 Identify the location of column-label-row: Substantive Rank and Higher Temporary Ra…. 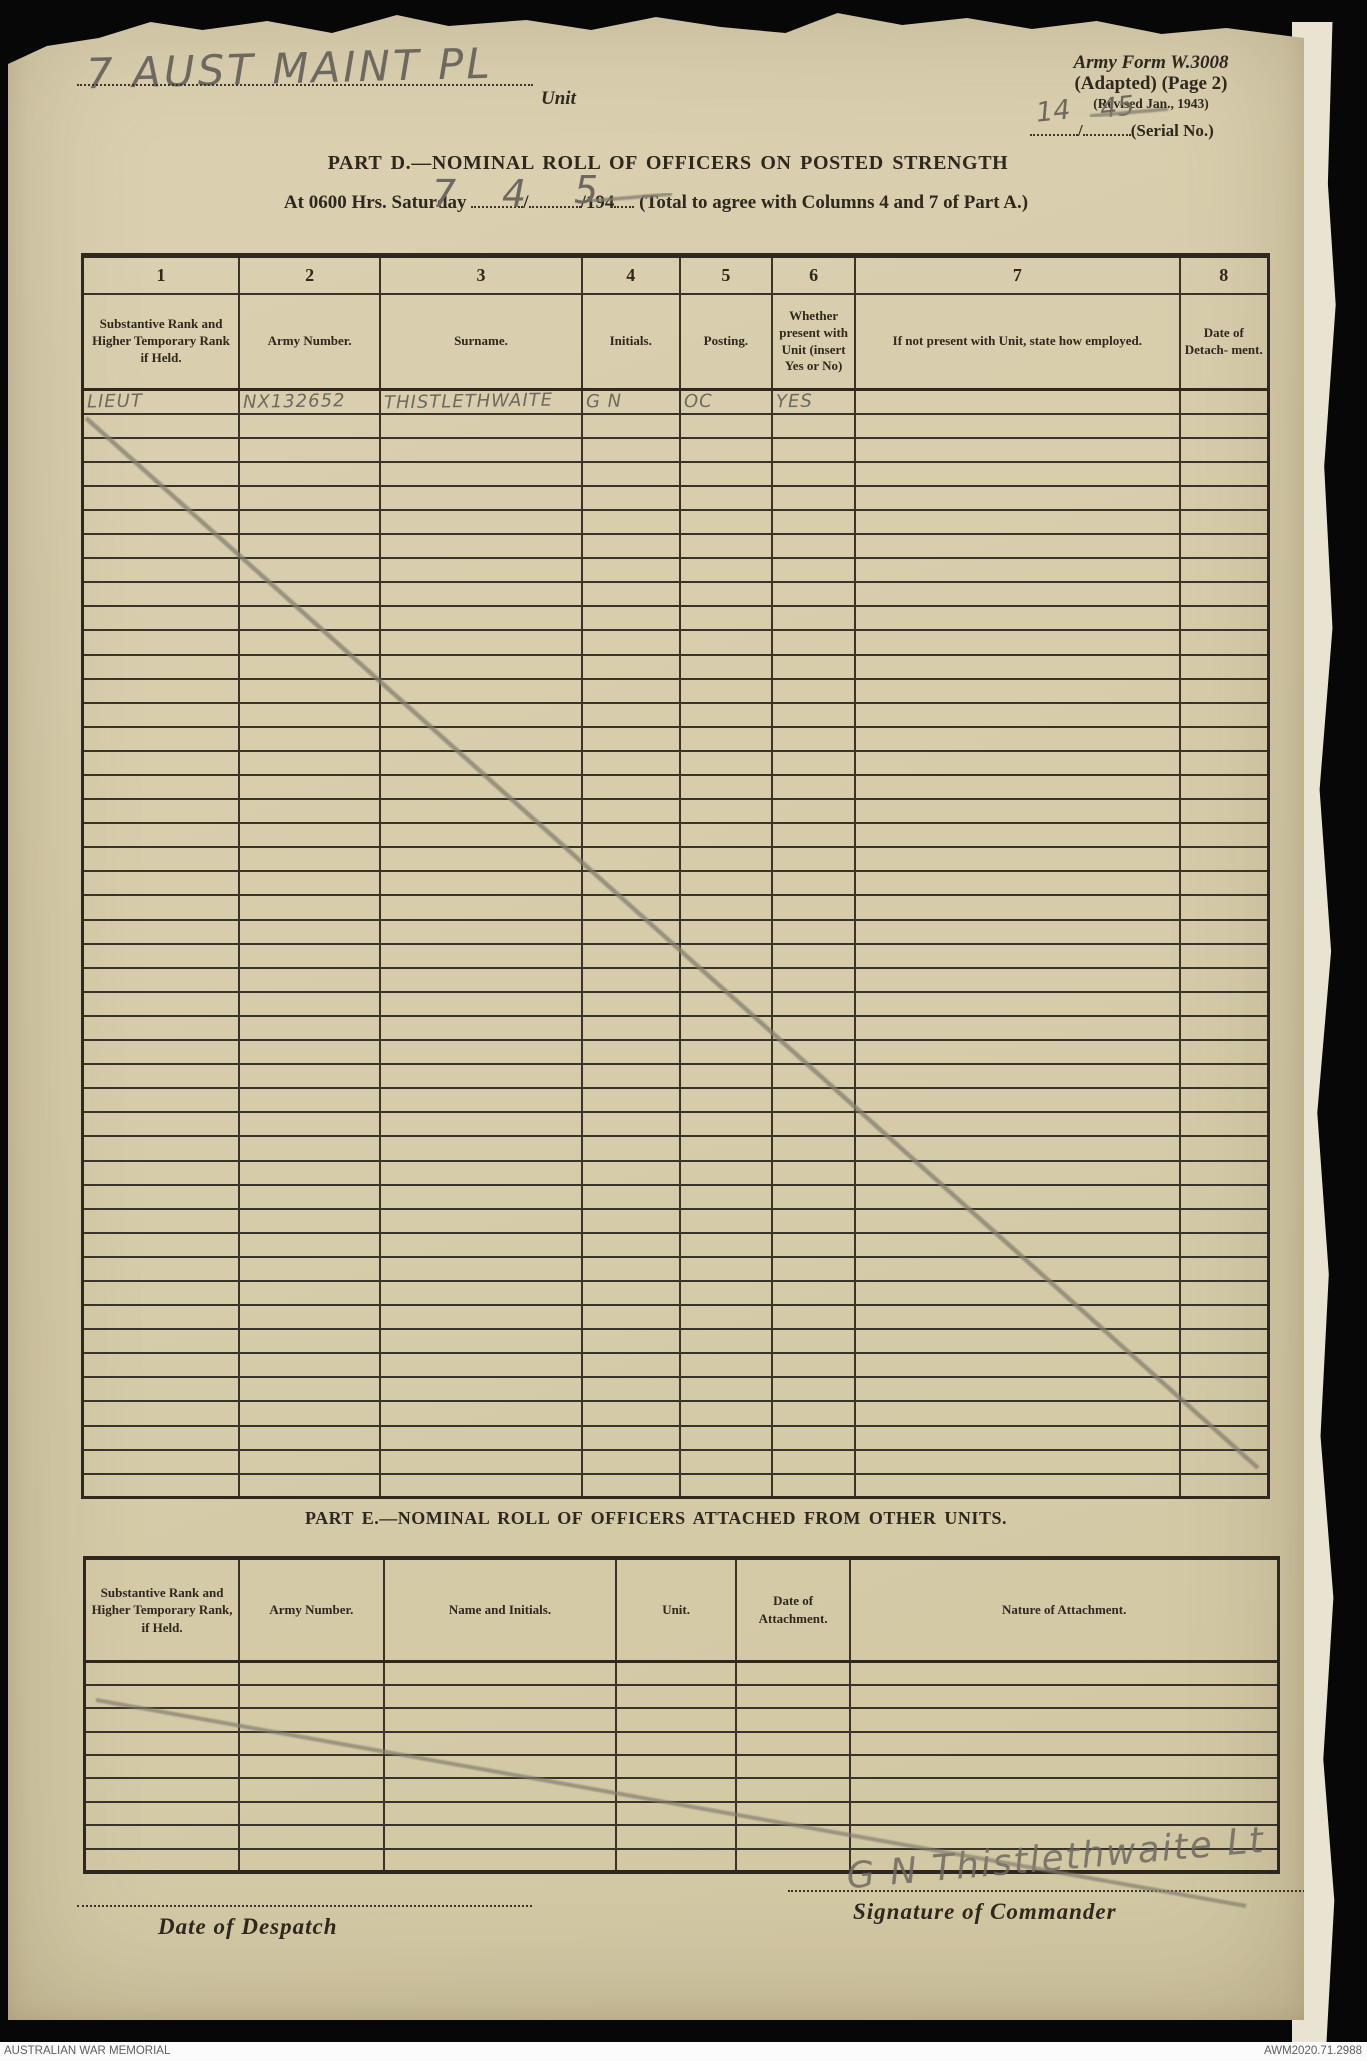
(681, 1610).